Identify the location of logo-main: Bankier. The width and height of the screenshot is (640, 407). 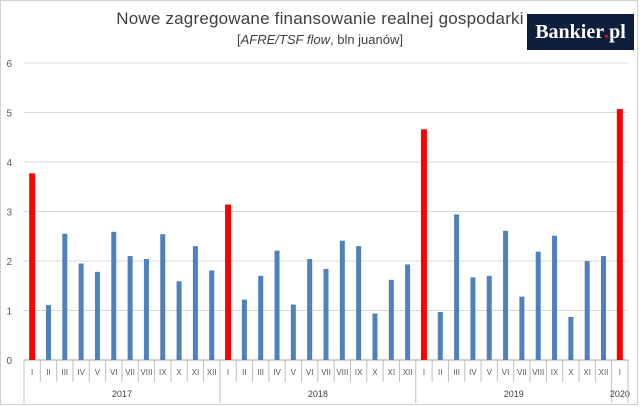
(570, 31).